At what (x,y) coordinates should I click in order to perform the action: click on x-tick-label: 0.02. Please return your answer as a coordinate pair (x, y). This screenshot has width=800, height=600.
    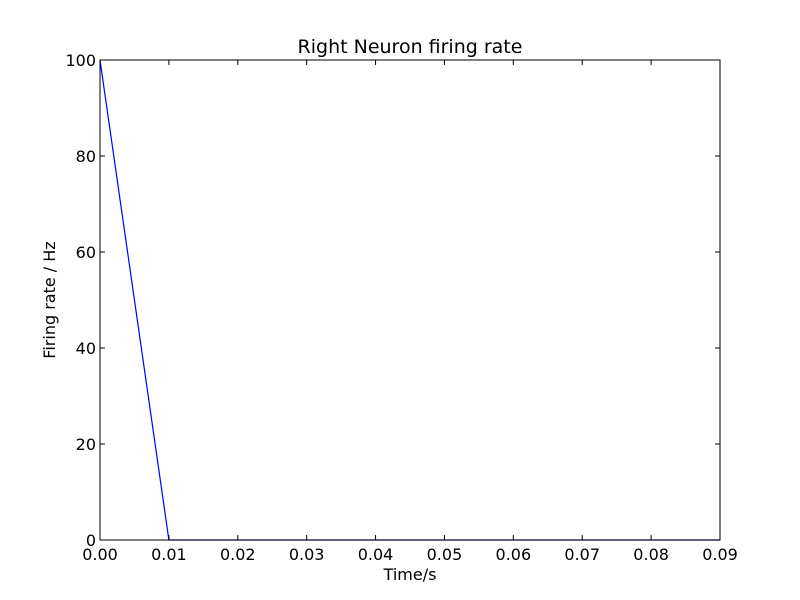
    Looking at the image, I should click on (238, 554).